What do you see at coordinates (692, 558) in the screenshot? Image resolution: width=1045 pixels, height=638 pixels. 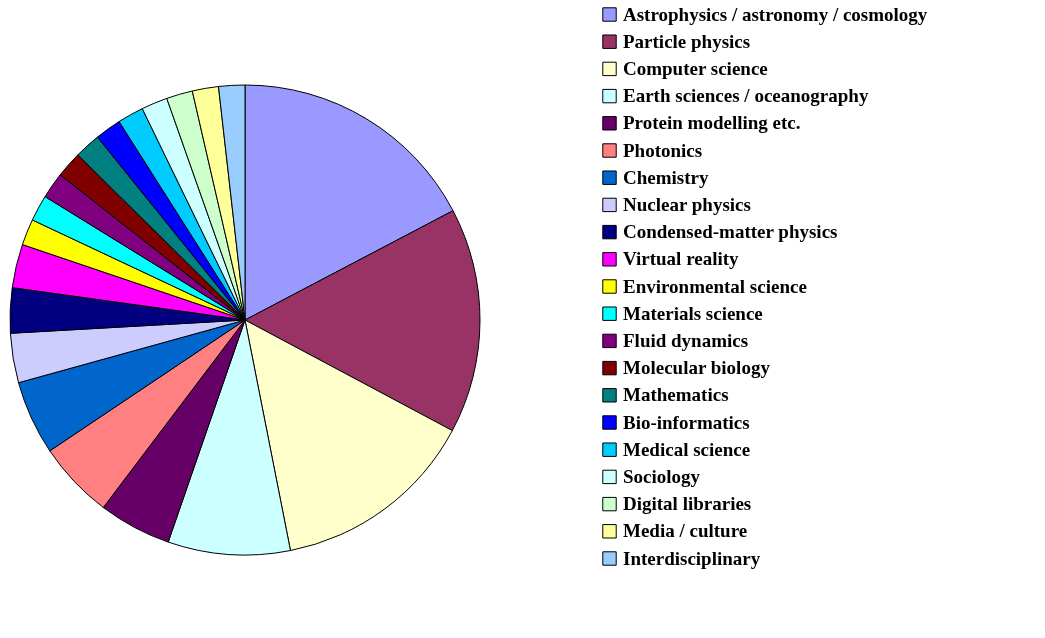 I see `legend-label: Interdisciplinary` at bounding box center [692, 558].